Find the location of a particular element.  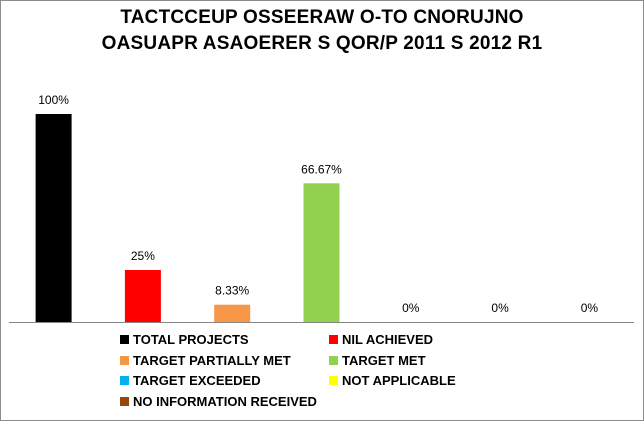

chart-title-line-1: TACTCCEUP OSSEERAW O-TO CNORUJNO is located at coordinates (322, 17).